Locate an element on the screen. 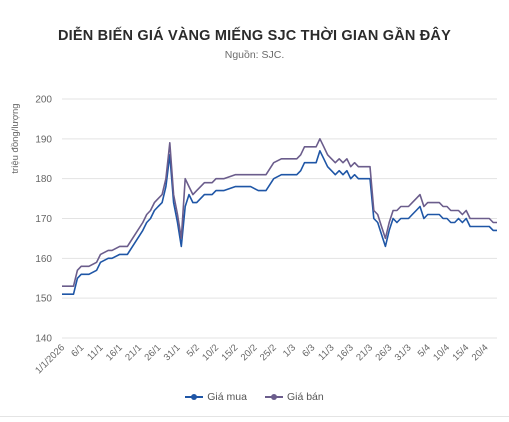 The image size is (509, 422). x-tick-label: 10/2 is located at coordinates (210, 352).